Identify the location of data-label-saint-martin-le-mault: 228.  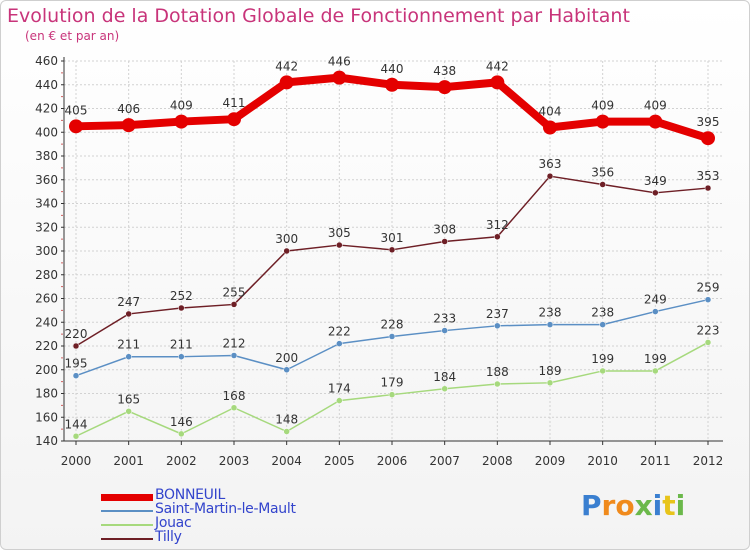
(392, 325).